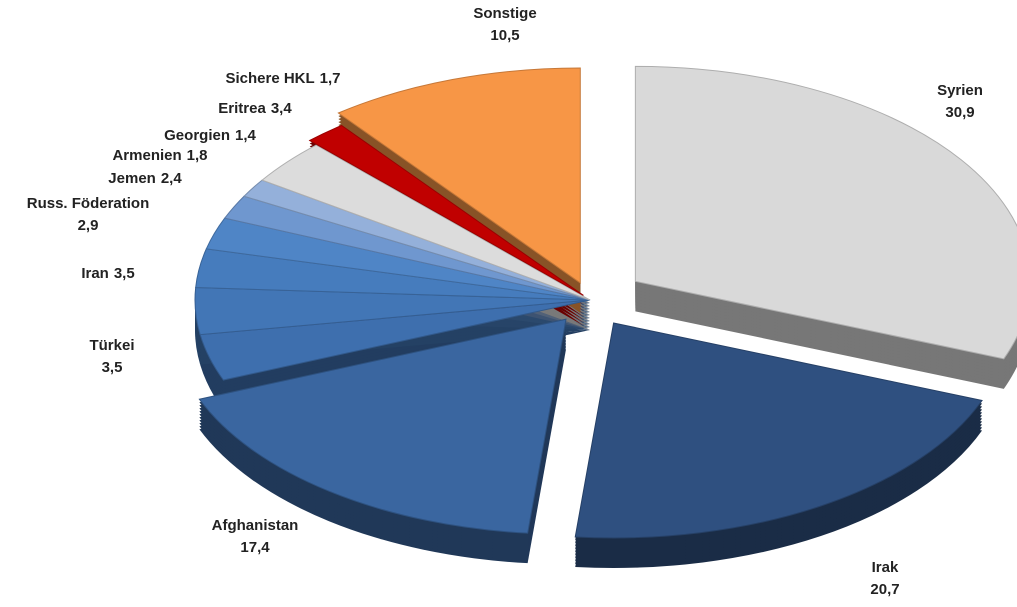  What do you see at coordinates (246, 135) in the screenshot?
I see `label-value: 1,4` at bounding box center [246, 135].